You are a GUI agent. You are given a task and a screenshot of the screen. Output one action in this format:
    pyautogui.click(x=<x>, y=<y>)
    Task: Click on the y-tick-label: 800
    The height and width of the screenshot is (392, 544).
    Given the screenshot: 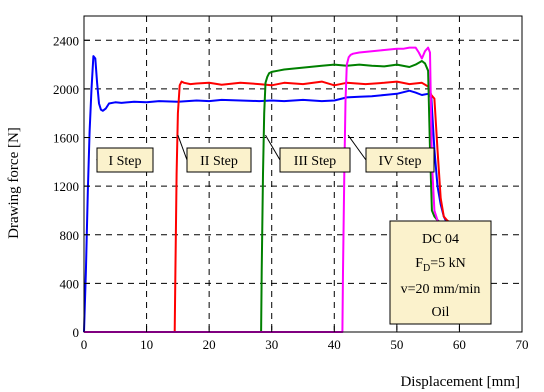 What is the action you would take?
    pyautogui.click(x=70, y=235)
    